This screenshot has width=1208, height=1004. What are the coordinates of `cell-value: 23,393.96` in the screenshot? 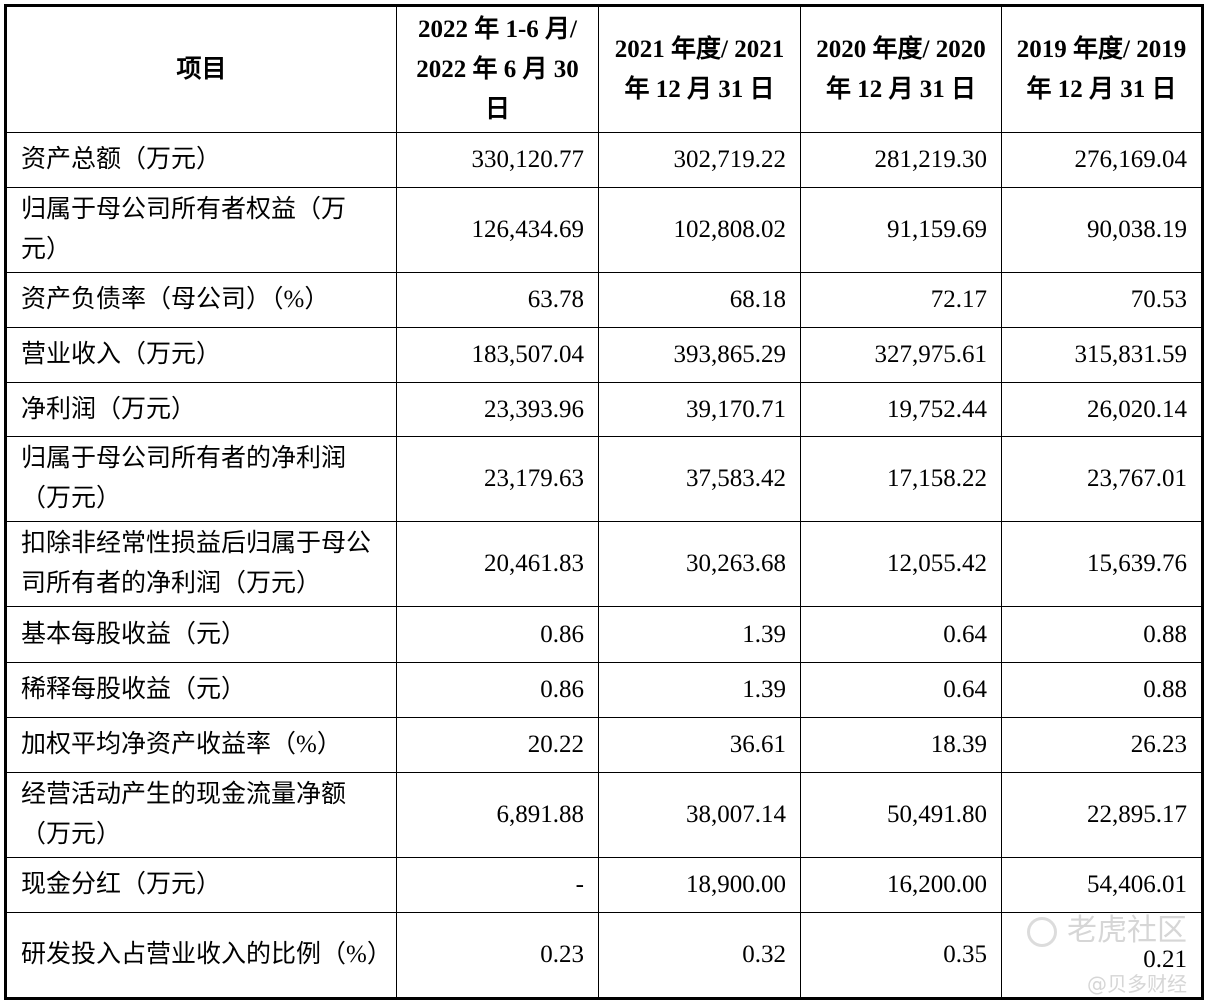 It's located at (497, 409).